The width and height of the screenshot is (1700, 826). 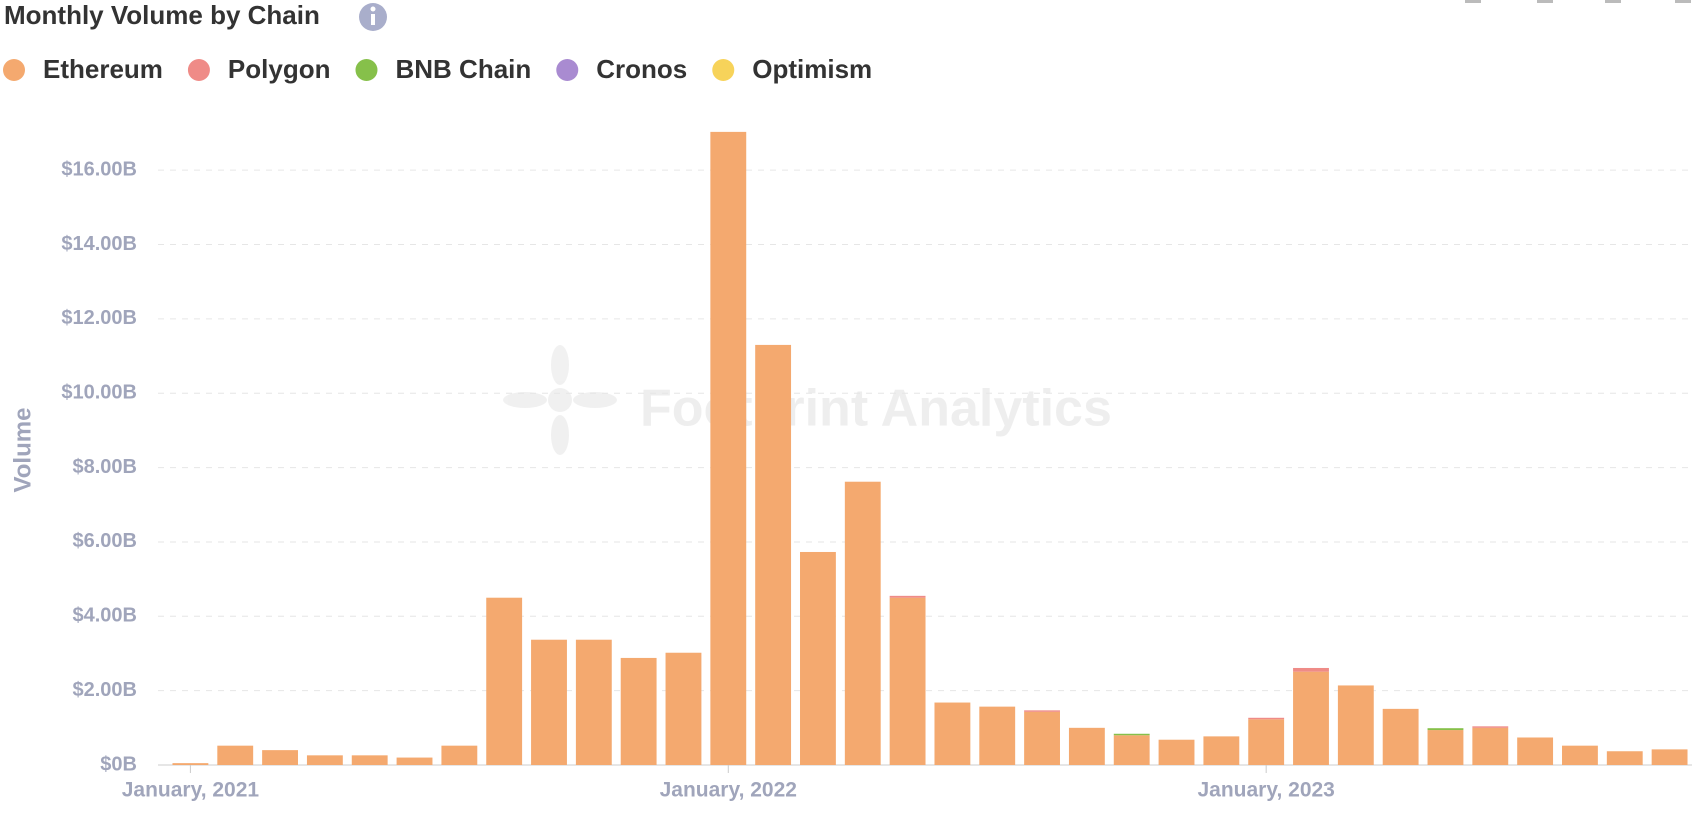 I want to click on legend-label: Polygon, so click(x=279, y=69).